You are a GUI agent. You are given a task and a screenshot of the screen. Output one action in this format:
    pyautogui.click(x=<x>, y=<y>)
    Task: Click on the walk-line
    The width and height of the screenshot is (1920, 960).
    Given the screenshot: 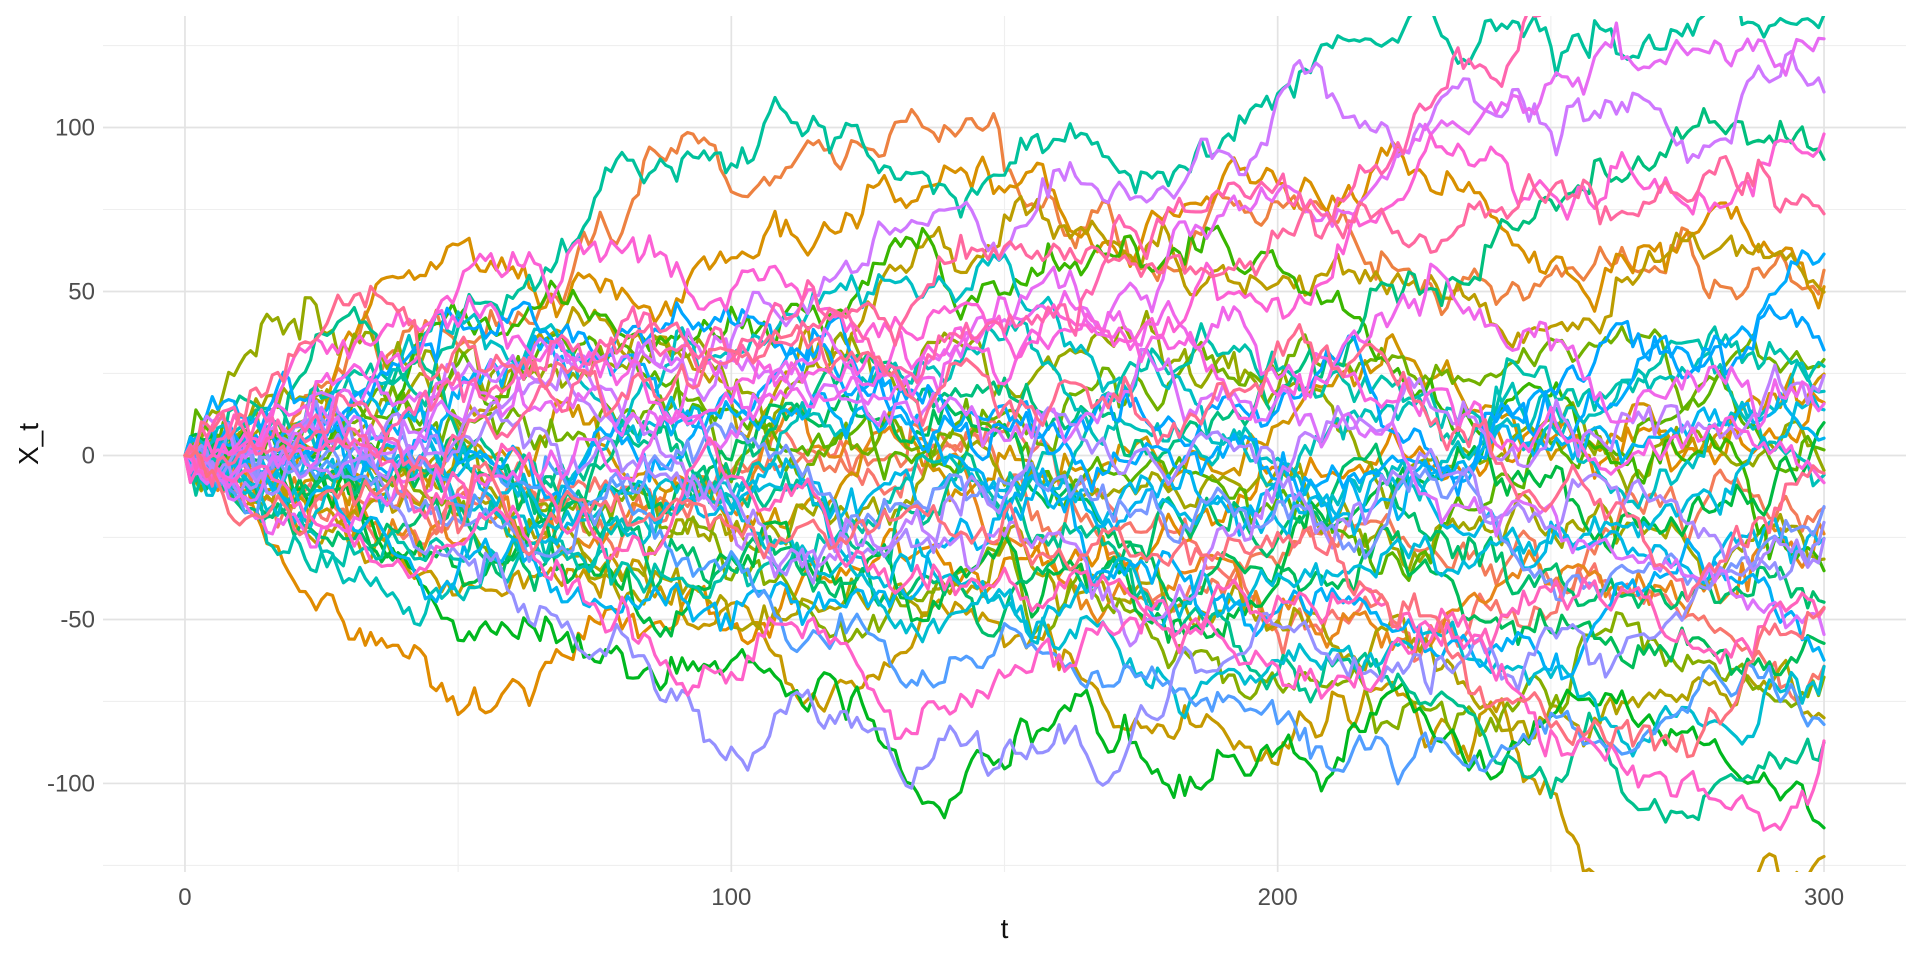 What is the action you would take?
    pyautogui.click(x=1004, y=408)
    